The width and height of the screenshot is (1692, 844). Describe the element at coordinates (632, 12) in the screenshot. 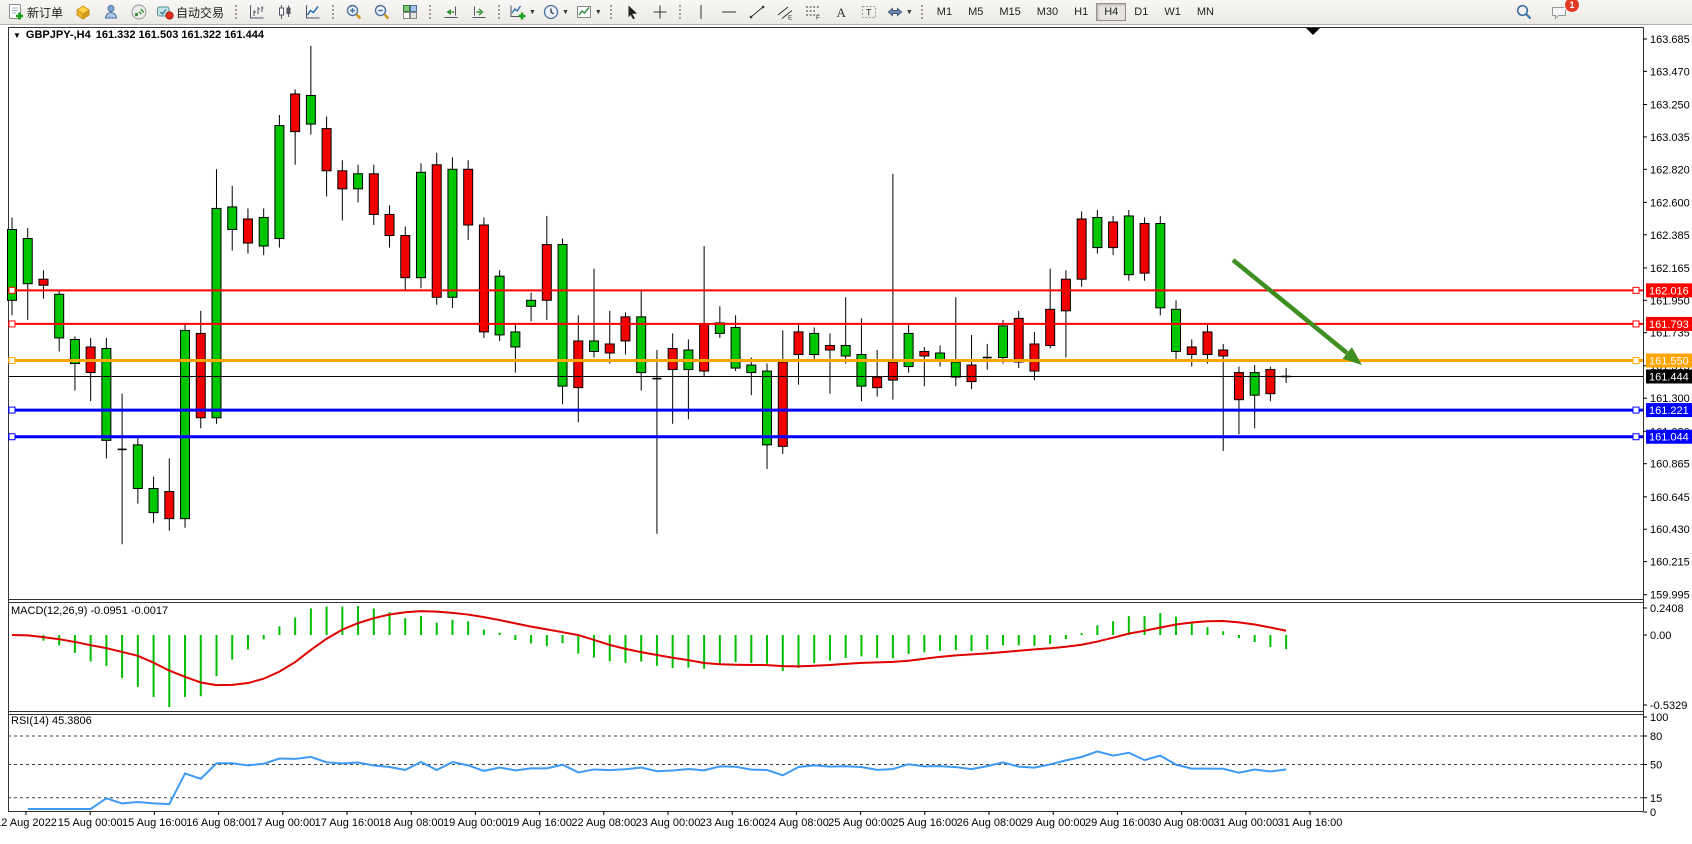

I see `cursor-button` at that location.